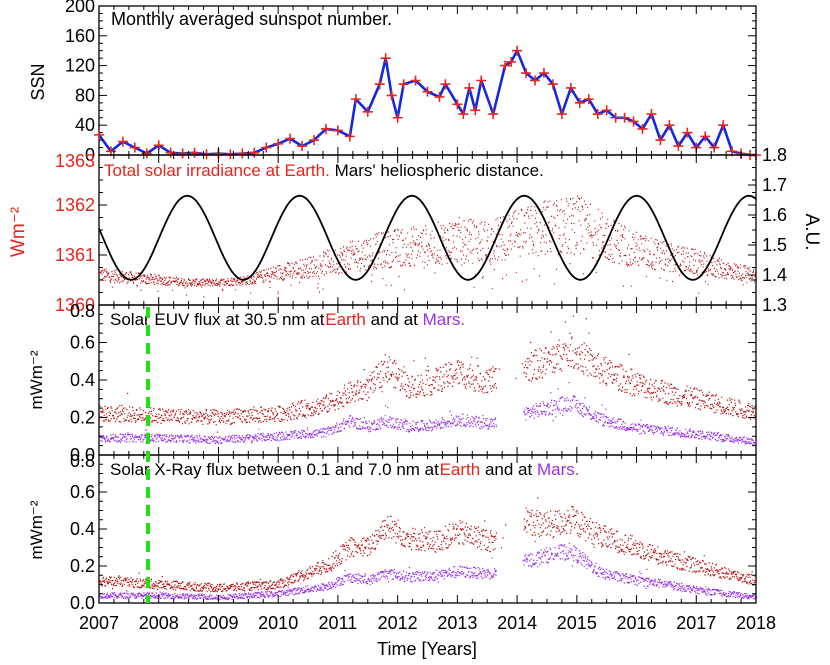  I want to click on xray-series, so click(428, 549).